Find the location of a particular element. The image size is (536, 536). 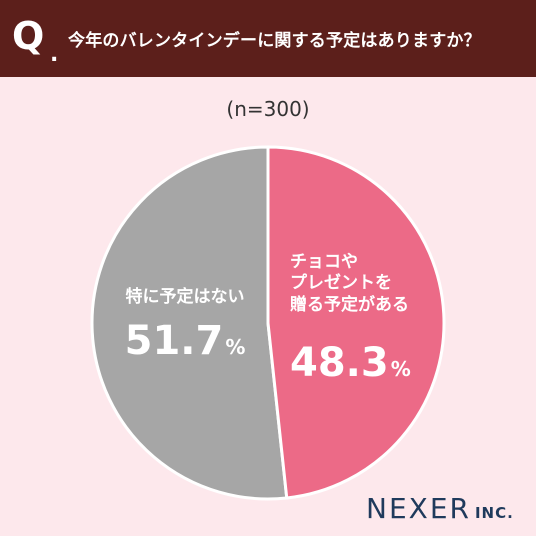

slice-value-none-number: 51.7 is located at coordinates (174, 341).